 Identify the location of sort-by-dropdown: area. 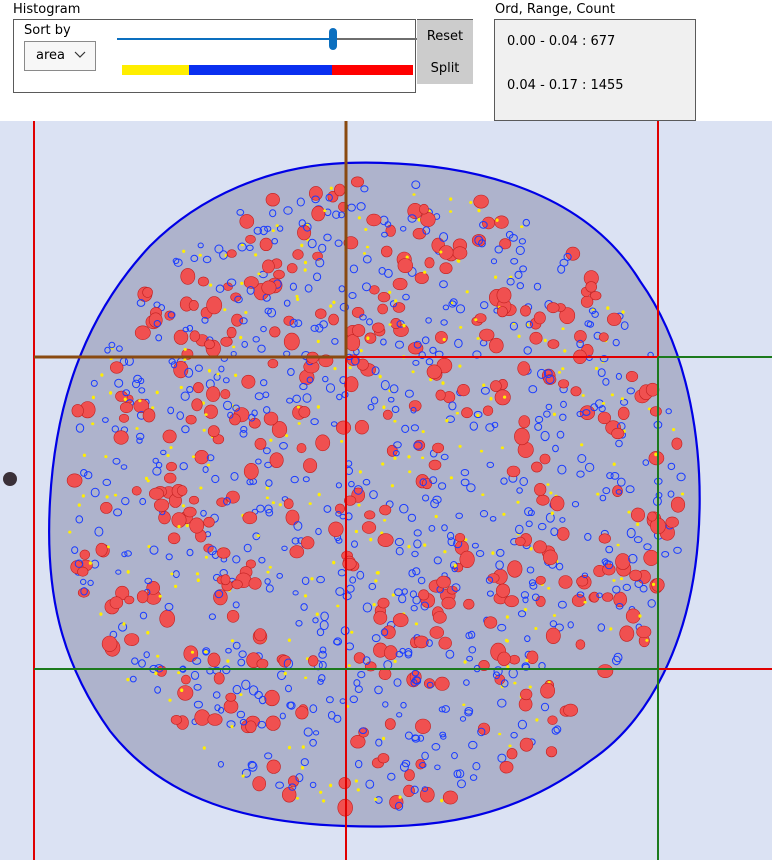
(60, 56).